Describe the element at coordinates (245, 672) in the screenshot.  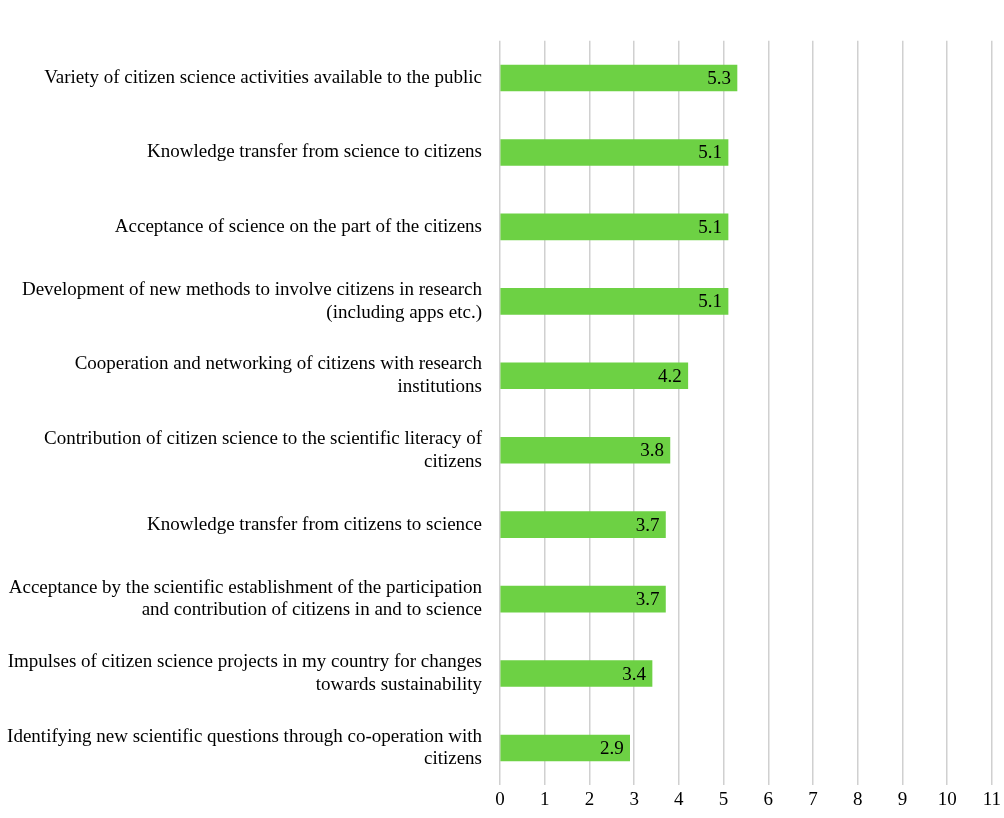
I see `y-tick-label: Impulses of citizen science projects in my country for changes towards sustainability` at that location.